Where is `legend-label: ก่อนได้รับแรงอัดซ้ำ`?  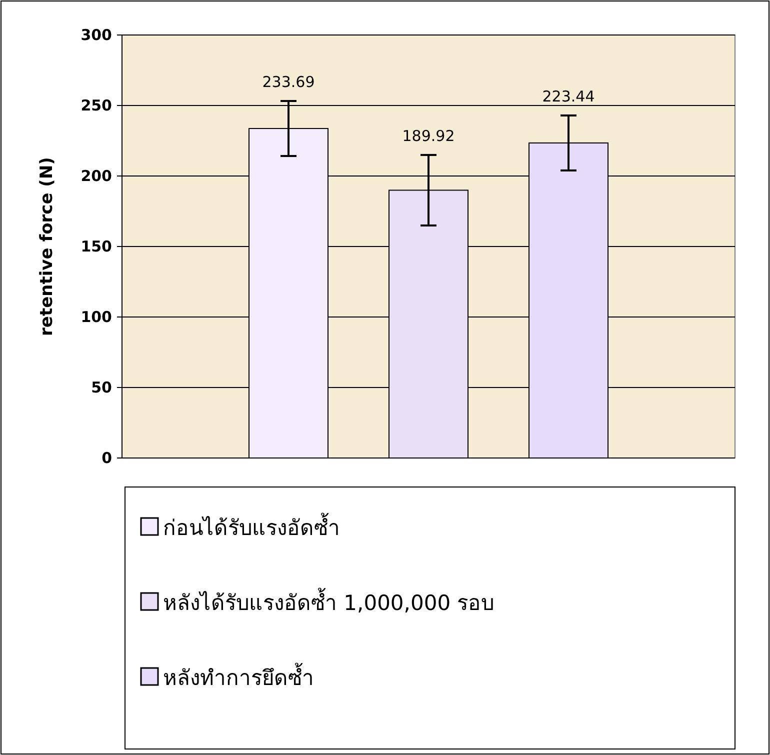
legend-label: ก่อนได้รับแรงอัดซ้ำ is located at coordinates (251, 526).